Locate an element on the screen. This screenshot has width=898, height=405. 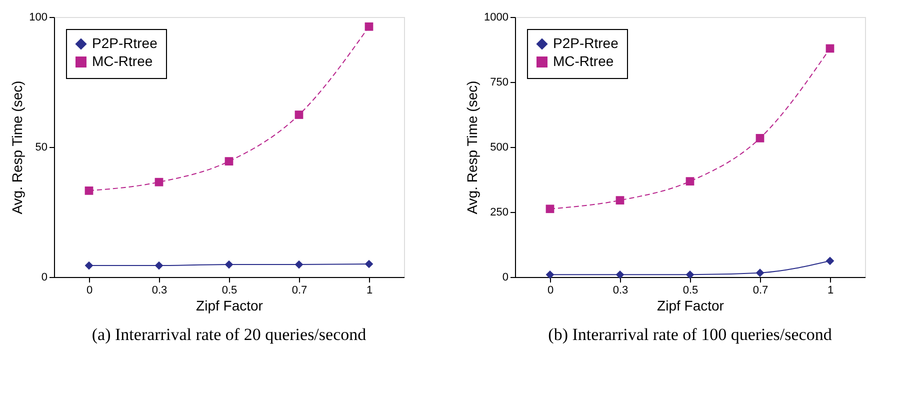
text: (b) Interarrival rate of 100 queries/second is located at coordinates (690, 334).